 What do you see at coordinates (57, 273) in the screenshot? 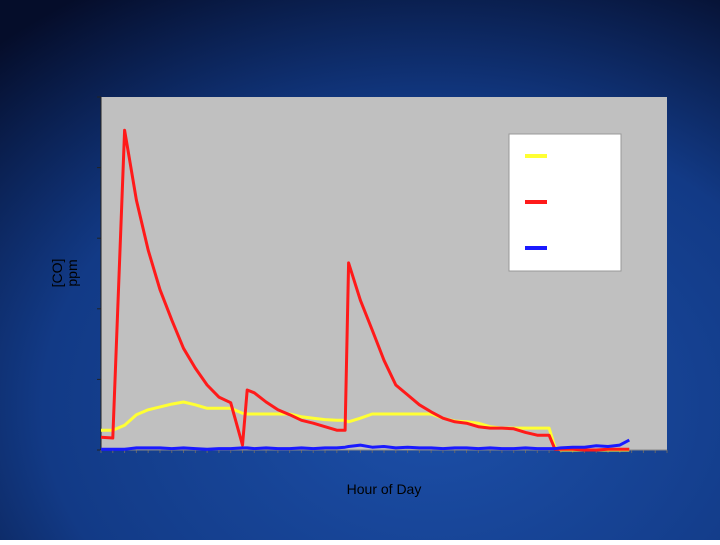
I see `y-axis-label: [CO]` at bounding box center [57, 273].